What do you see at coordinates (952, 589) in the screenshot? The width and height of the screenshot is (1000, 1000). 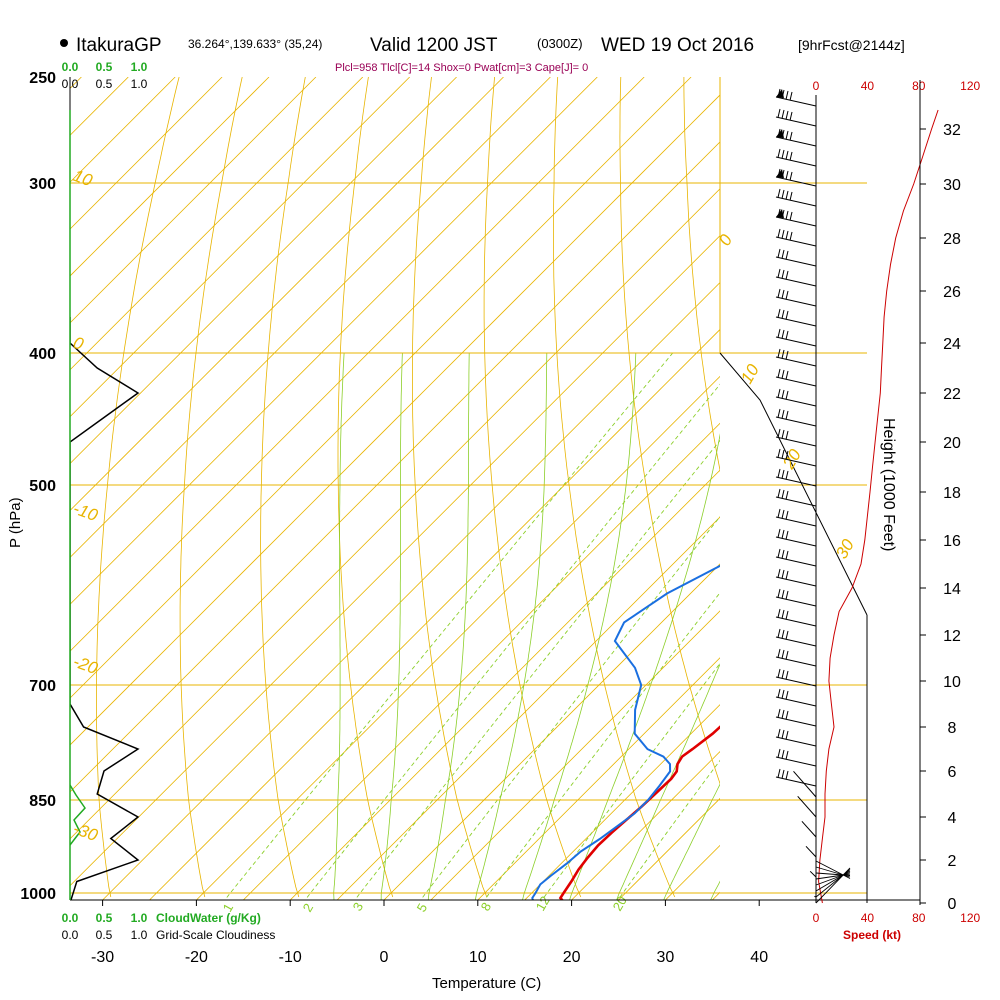 I see `height-tick-label: 14` at bounding box center [952, 589].